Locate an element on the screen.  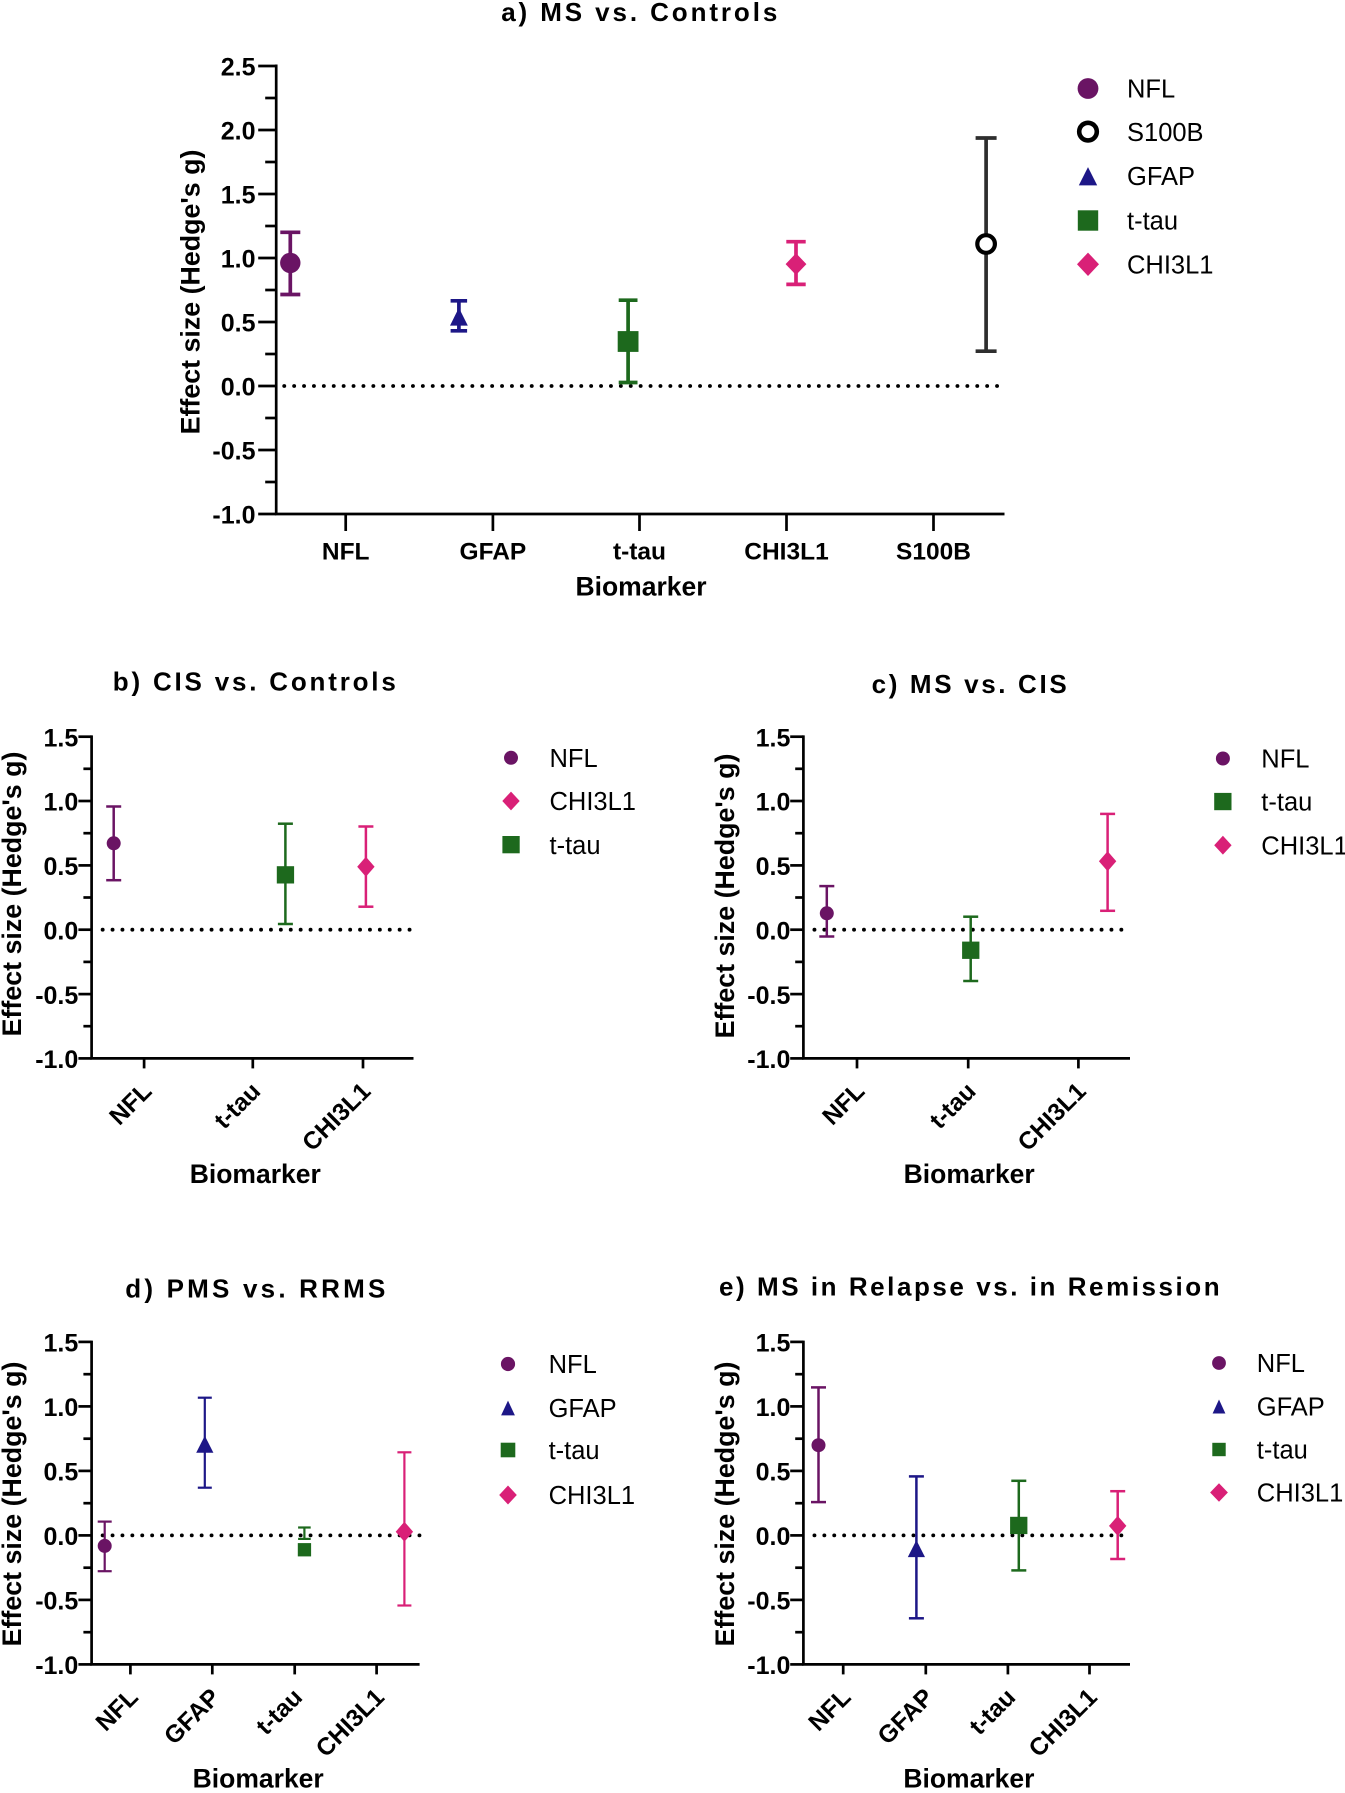
svg-text: c) MS vs. CIS is located at coordinates (971, 684).